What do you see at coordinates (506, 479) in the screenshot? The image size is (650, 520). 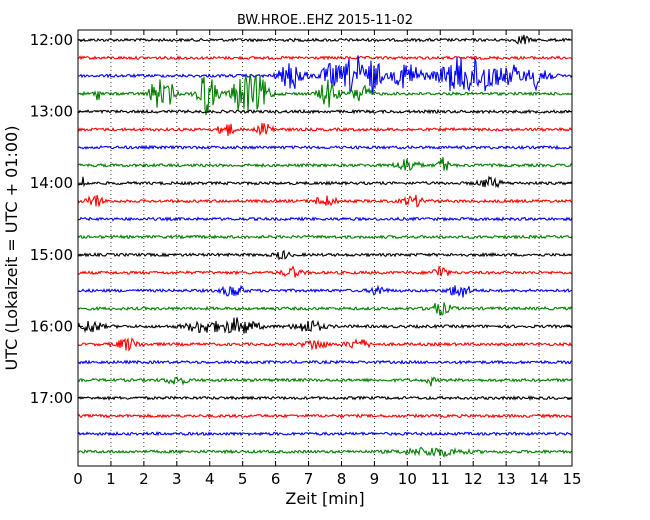 I see `x-tick-label: 13` at bounding box center [506, 479].